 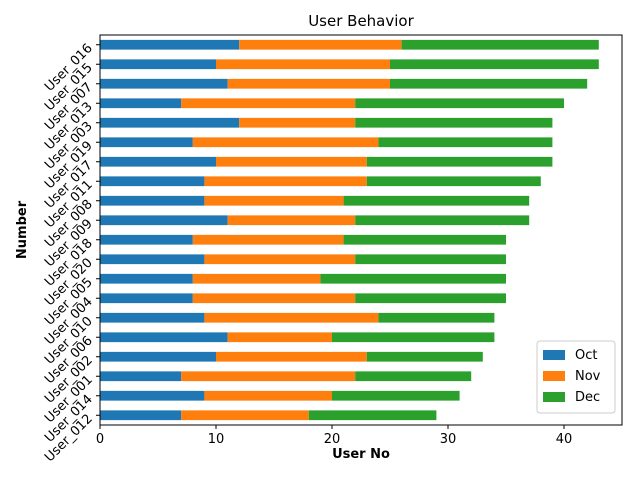 I want to click on x-tick-label: 0, so click(x=100, y=439).